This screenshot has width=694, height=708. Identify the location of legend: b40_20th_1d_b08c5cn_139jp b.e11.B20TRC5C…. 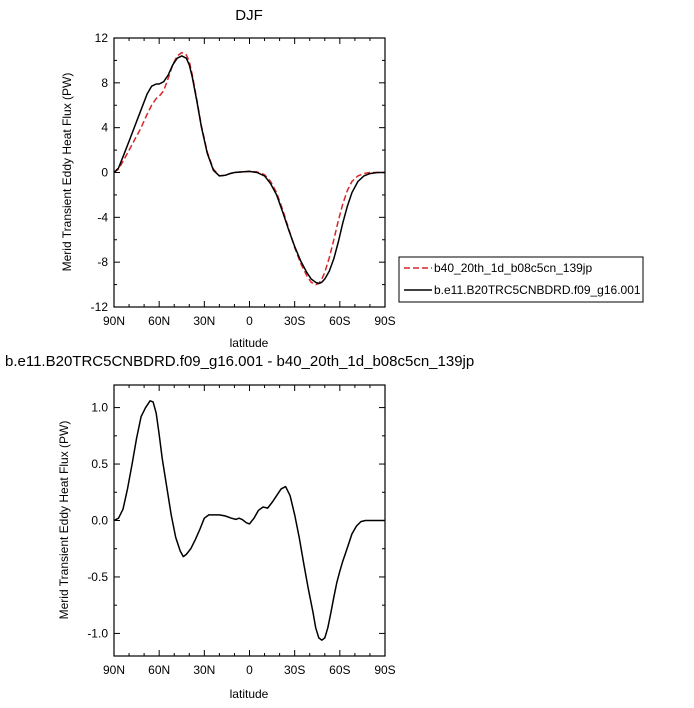
(521, 279).